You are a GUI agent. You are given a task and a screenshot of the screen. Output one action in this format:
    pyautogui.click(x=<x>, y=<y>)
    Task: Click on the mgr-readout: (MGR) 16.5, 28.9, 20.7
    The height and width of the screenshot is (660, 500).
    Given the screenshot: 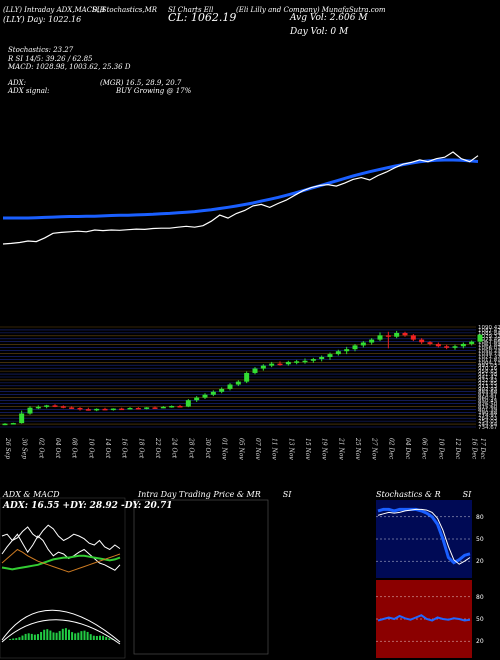 What is the action you would take?
    pyautogui.click(x=141, y=83)
    